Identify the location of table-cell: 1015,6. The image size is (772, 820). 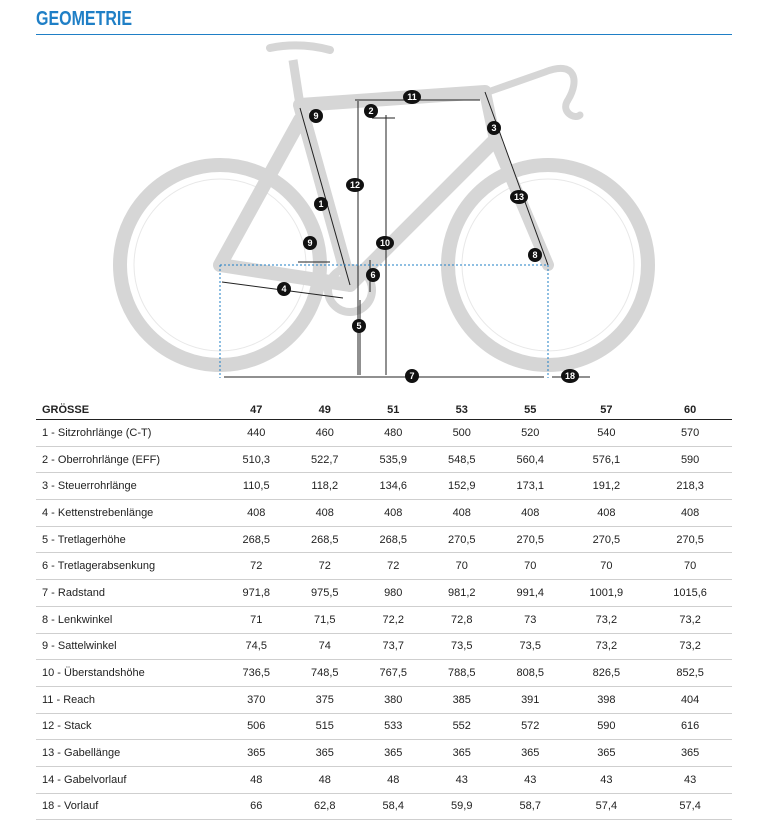
(690, 593).